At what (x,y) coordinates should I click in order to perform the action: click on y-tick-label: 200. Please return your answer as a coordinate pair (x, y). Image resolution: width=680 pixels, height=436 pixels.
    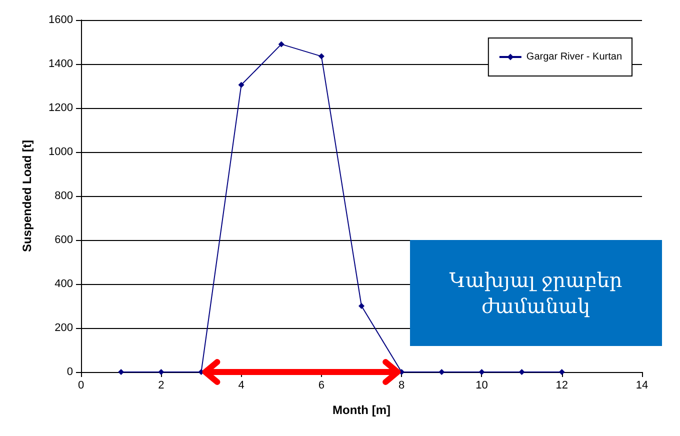
    Looking at the image, I should click on (63, 328).